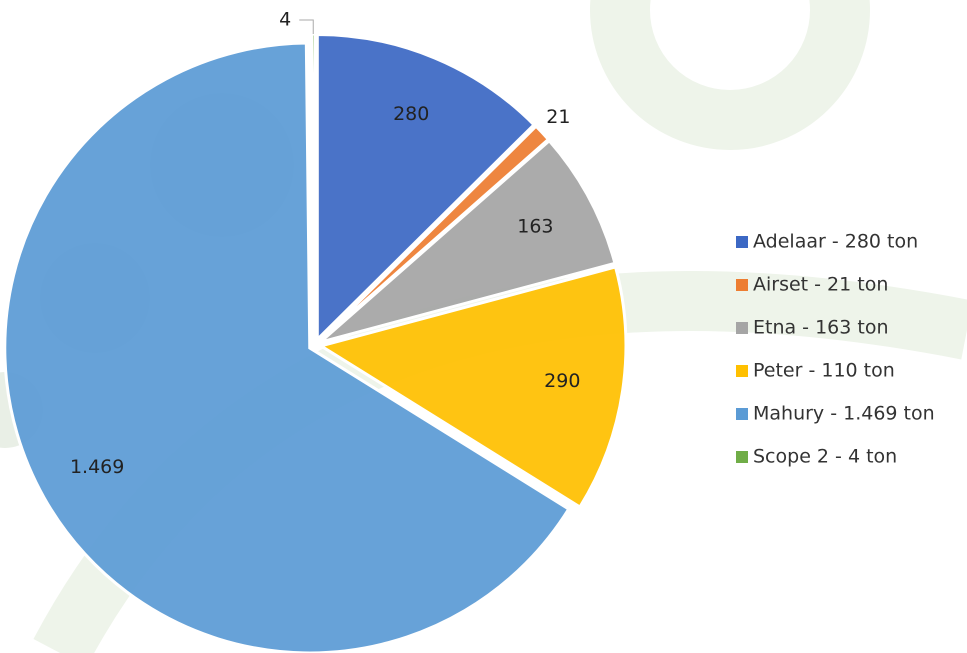 This screenshot has width=967, height=653. I want to click on legend-label: Etna - 163 ton, so click(821, 328).